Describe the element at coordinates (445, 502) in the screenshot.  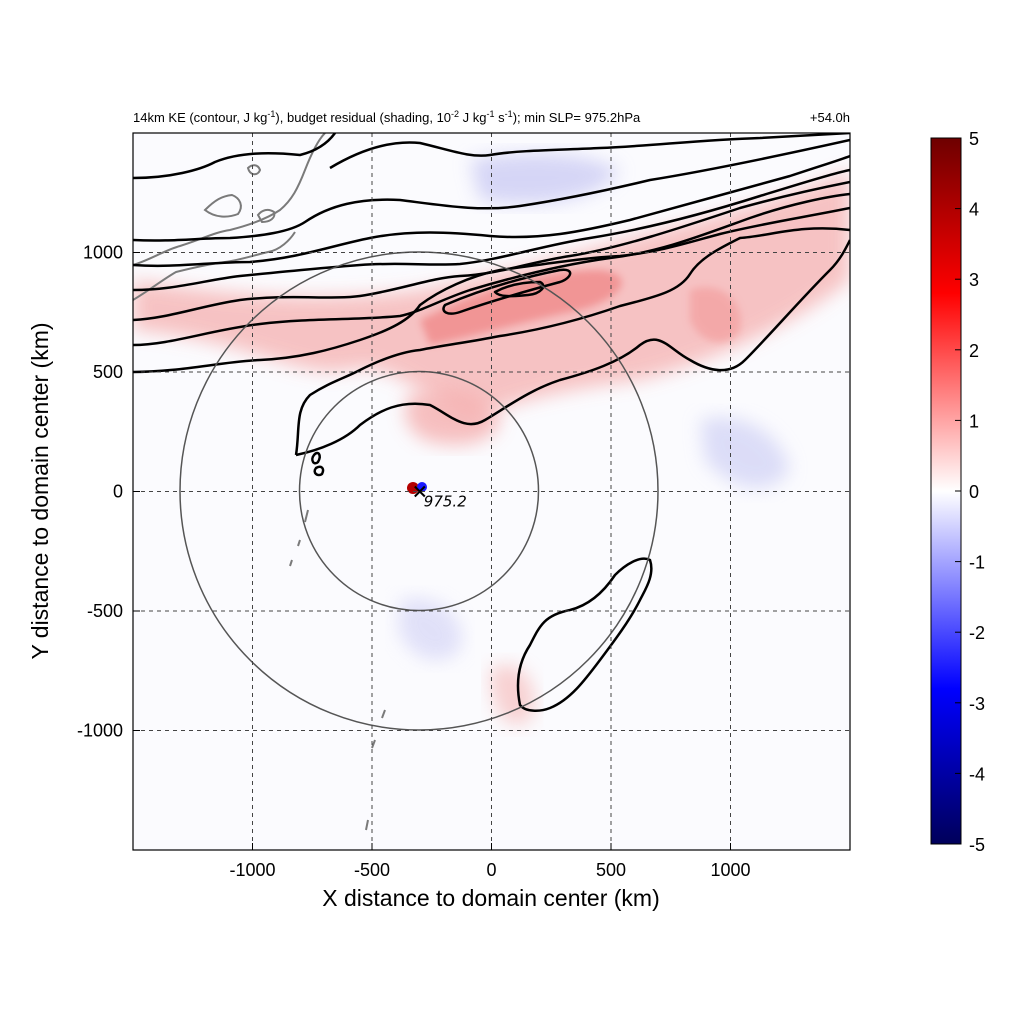
I see `center-pressure-label: 975.2` at that location.